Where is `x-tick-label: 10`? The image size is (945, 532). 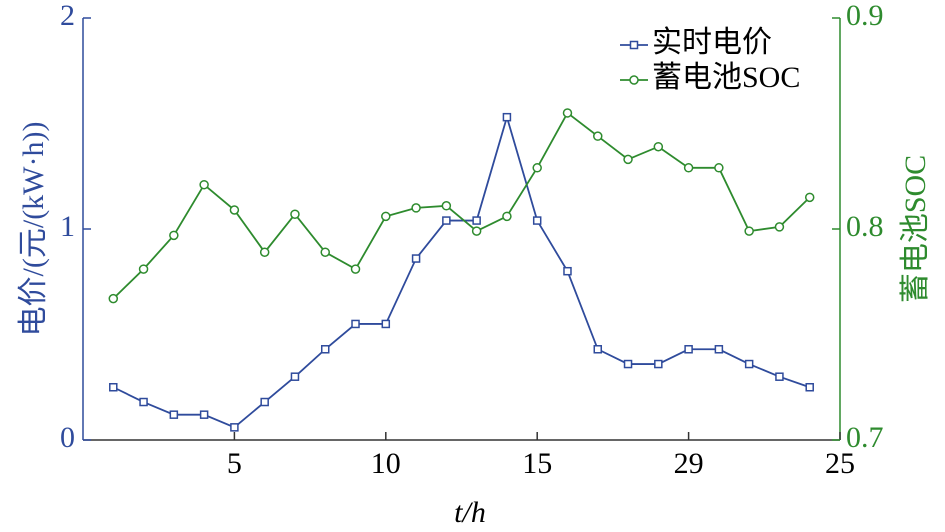 x-tick-label: 10 is located at coordinates (386, 463).